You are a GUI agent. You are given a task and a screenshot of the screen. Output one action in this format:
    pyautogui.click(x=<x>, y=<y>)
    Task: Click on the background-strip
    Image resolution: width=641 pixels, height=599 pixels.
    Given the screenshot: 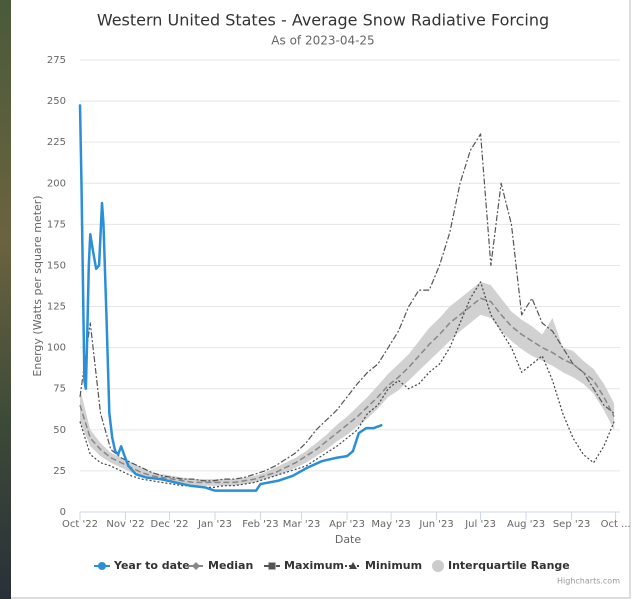 What is the action you would take?
    pyautogui.click(x=5, y=299)
    